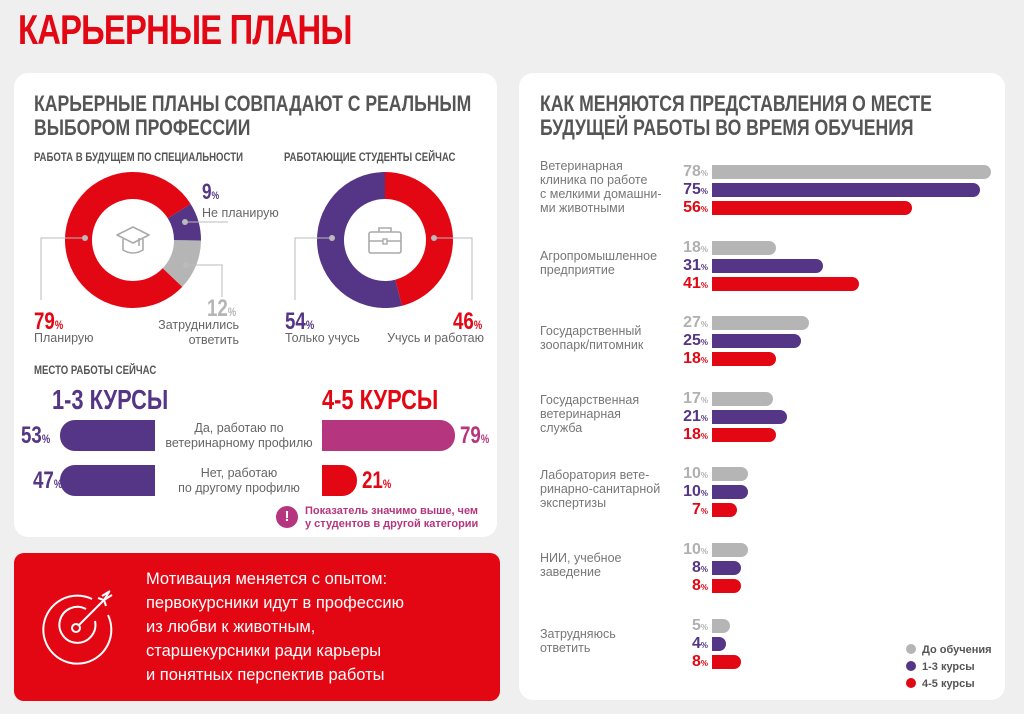  What do you see at coordinates (948, 684) in the screenshot?
I see `legend-label: 4-5 курсы` at bounding box center [948, 684].